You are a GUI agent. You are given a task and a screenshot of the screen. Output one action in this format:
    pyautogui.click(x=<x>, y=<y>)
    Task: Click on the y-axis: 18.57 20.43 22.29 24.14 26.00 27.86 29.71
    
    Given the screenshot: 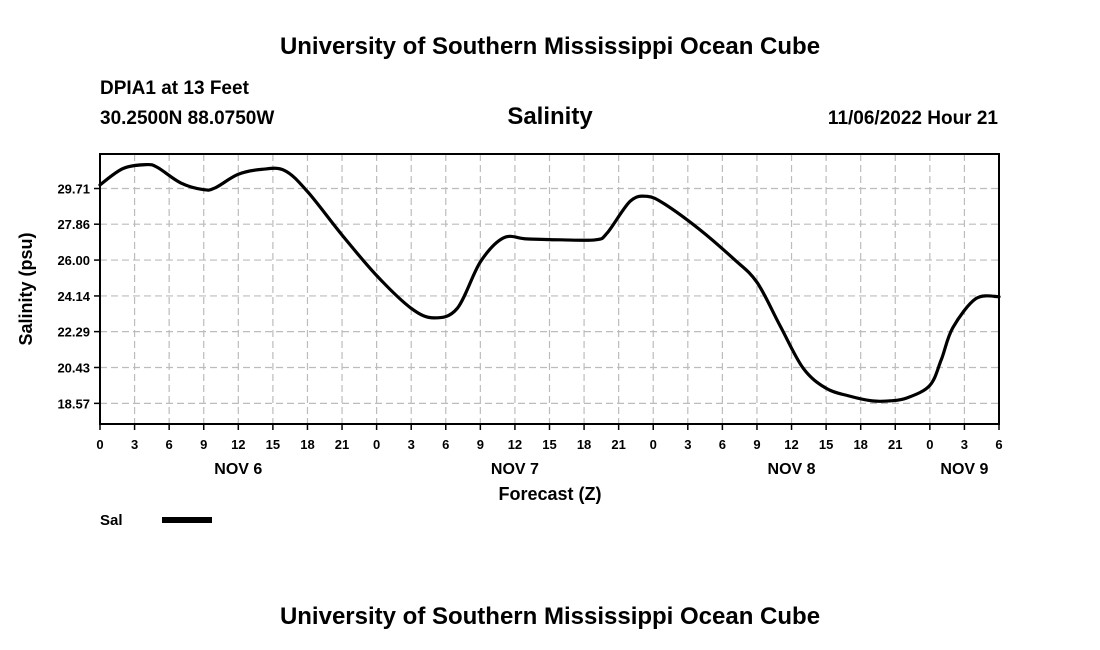 What is the action you would take?
    pyautogui.click(x=78, y=296)
    